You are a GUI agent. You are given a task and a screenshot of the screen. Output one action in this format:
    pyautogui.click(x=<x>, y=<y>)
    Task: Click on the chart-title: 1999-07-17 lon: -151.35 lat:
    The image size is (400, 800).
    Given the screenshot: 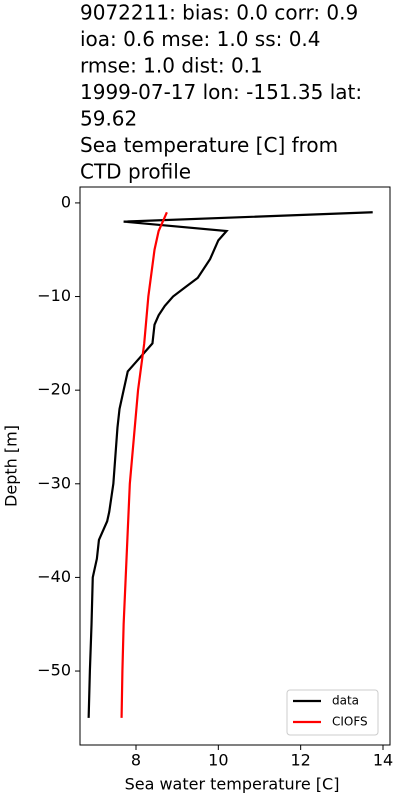 What is the action you would take?
    pyautogui.click(x=221, y=92)
    